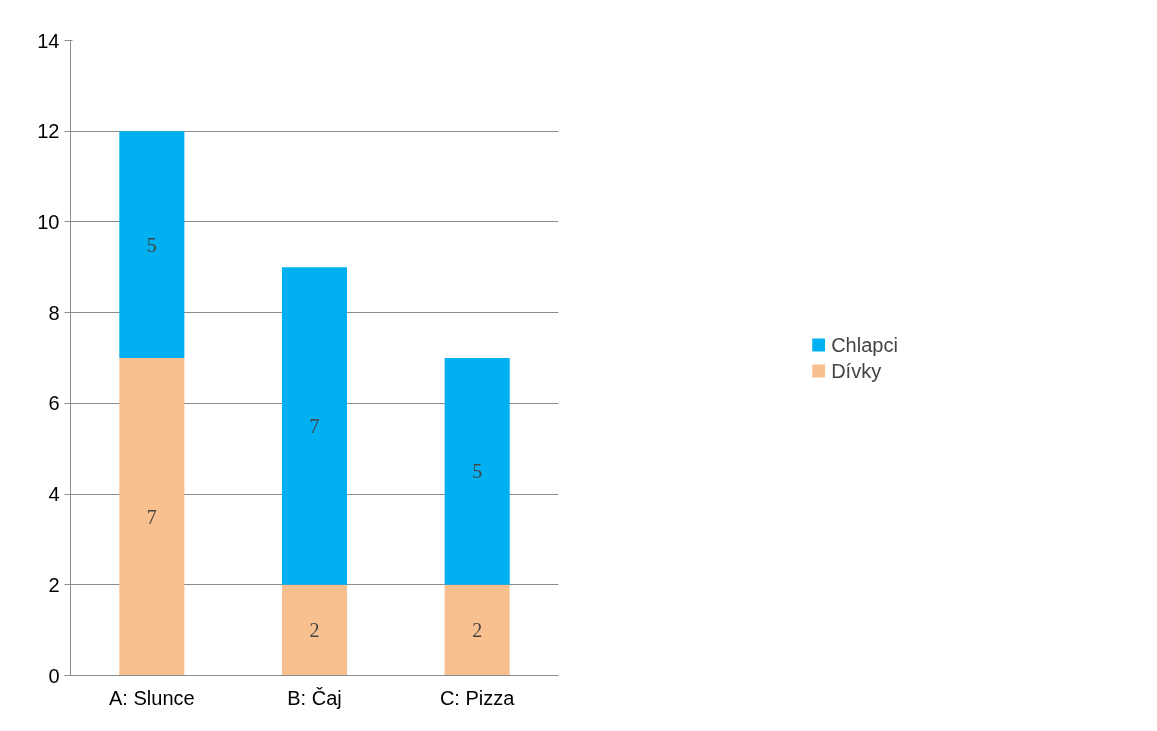 This screenshot has height=731, width=1157. I want to click on y-tick-label: 8, so click(54, 312).